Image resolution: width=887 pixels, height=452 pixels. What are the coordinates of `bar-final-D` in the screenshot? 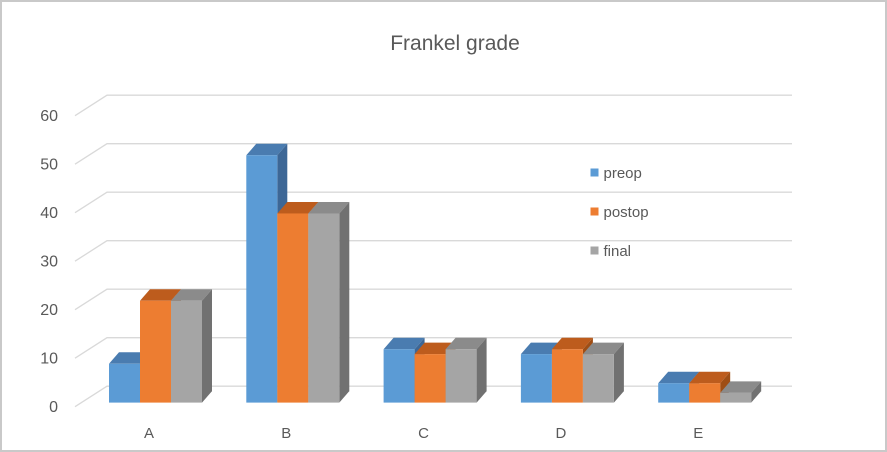 It's located at (603, 372).